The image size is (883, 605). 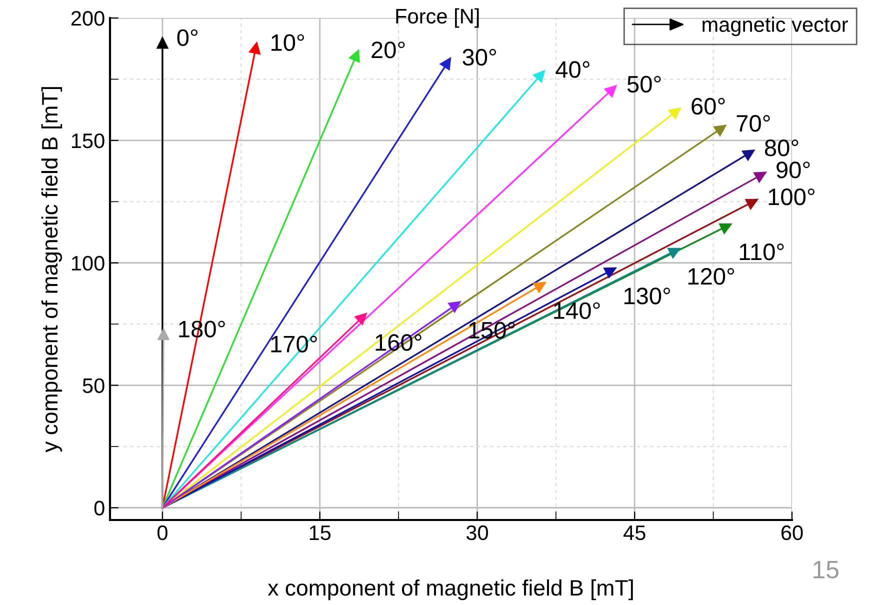 I want to click on series-label: 110°, so click(x=762, y=252).